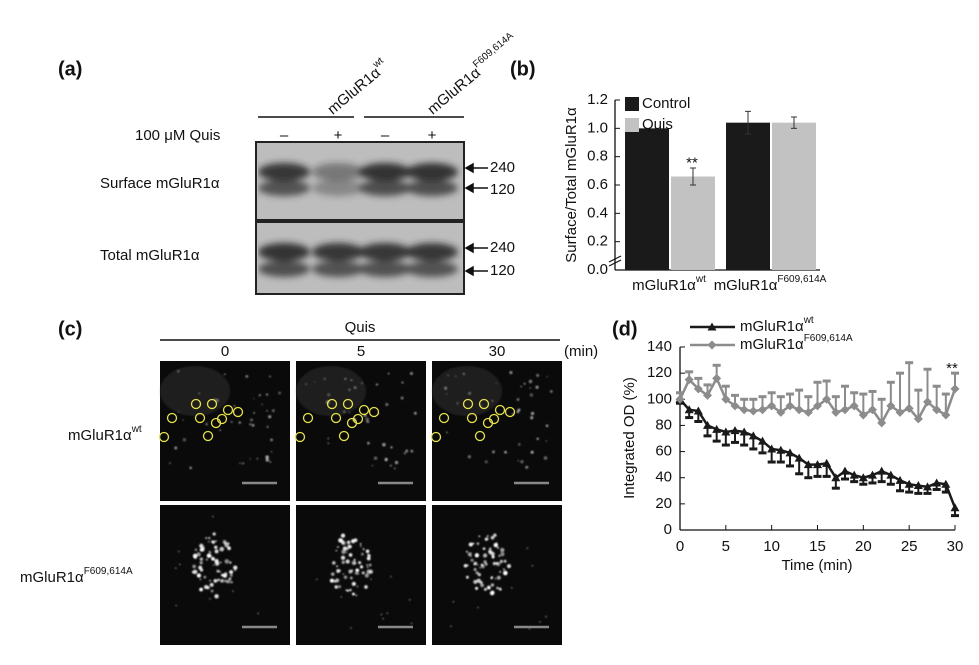  Describe the element at coordinates (863, 546) in the screenshot. I see `x-tick-label: 20` at that location.